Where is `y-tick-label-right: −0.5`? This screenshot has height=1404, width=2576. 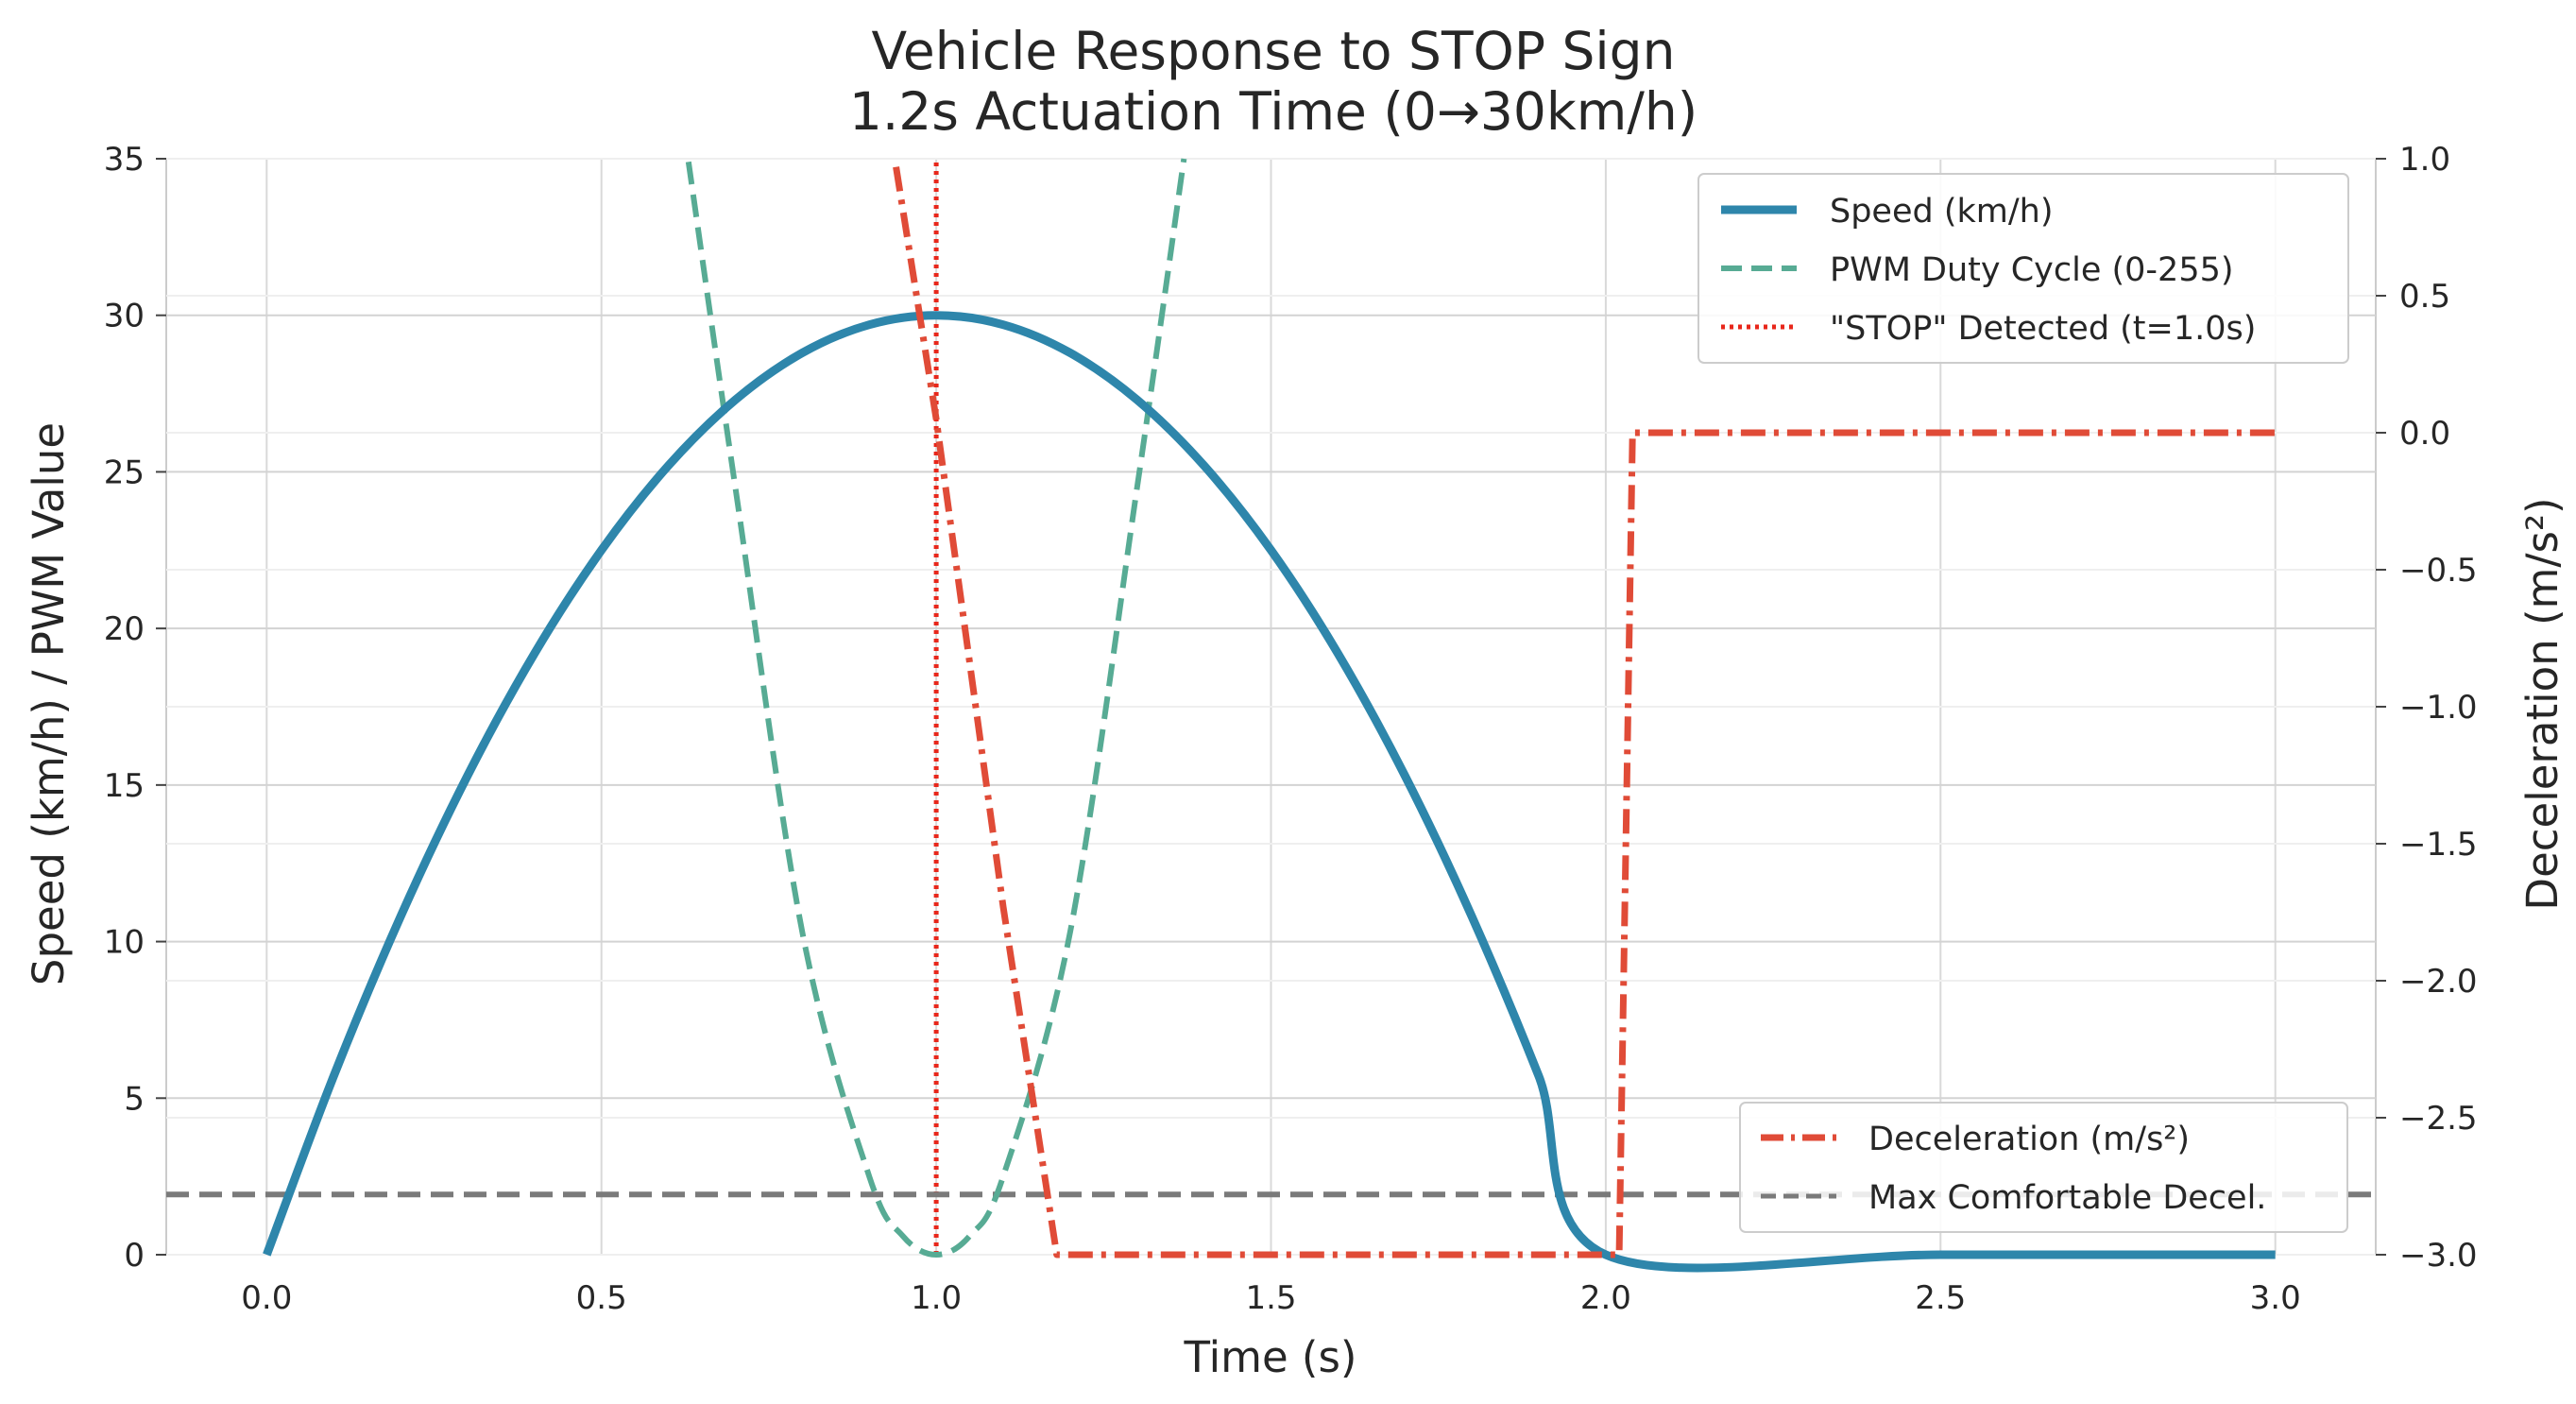
y-tick-label-right: −0.5 is located at coordinates (2439, 571).